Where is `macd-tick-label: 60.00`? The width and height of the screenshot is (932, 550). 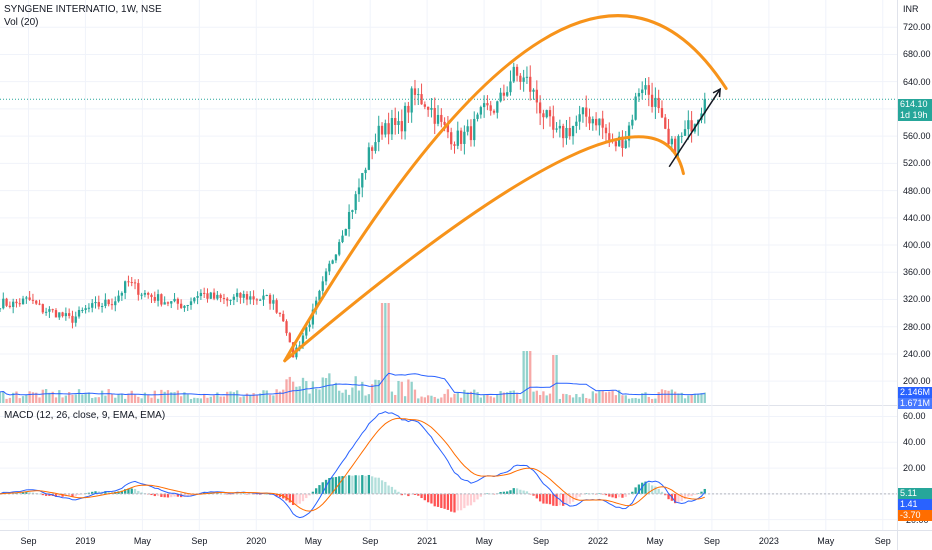 macd-tick-label: 60.00 is located at coordinates (914, 416).